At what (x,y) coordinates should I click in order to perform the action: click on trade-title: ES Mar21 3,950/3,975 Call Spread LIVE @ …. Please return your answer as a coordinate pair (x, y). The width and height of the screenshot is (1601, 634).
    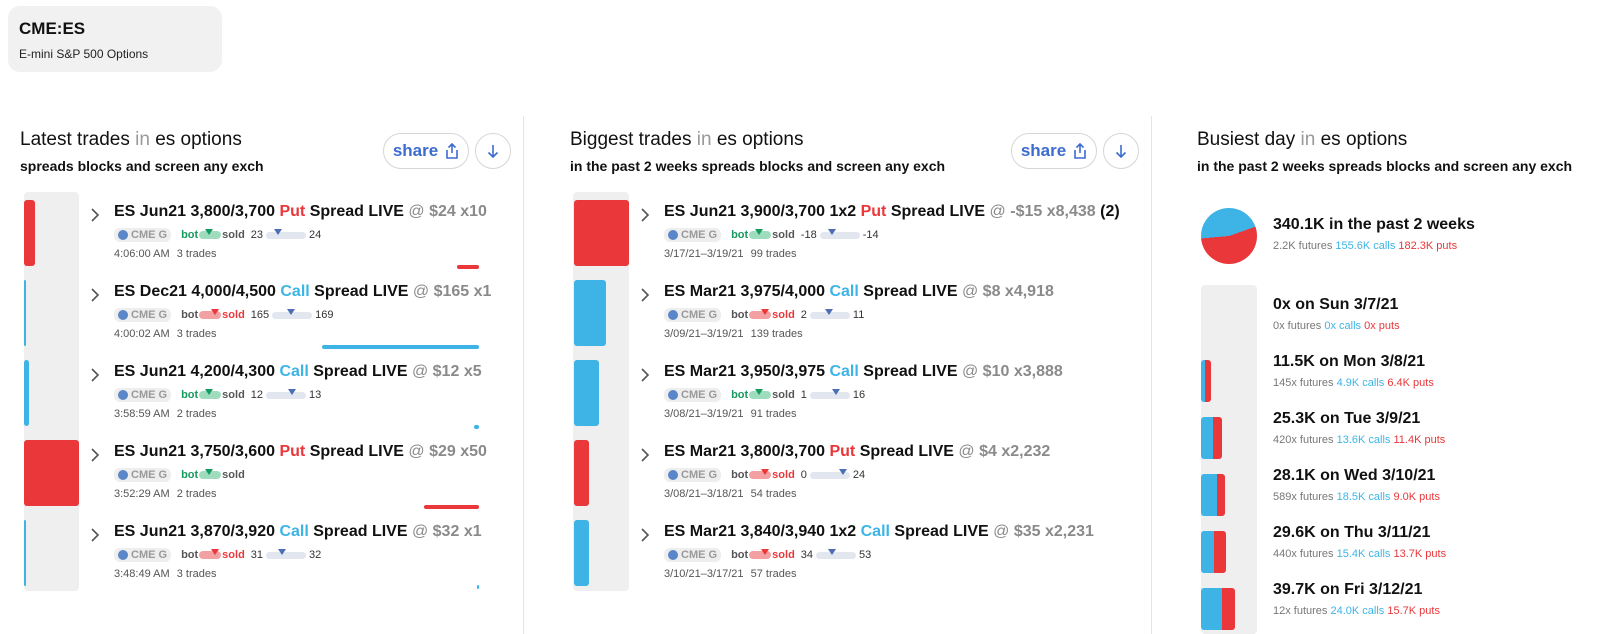
    Looking at the image, I should click on (863, 372).